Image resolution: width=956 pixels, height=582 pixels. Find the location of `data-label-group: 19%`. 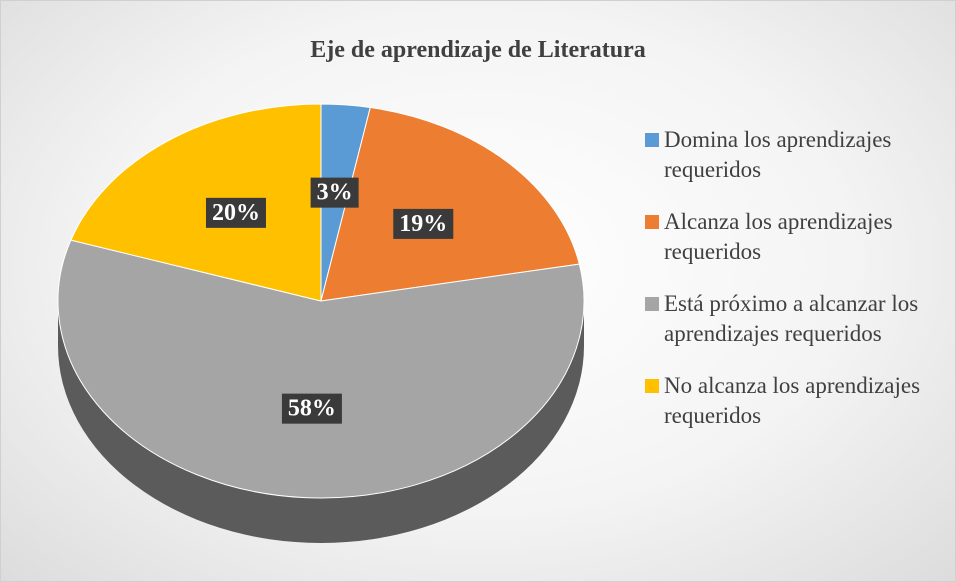

data-label-group: 19% is located at coordinates (423, 223).